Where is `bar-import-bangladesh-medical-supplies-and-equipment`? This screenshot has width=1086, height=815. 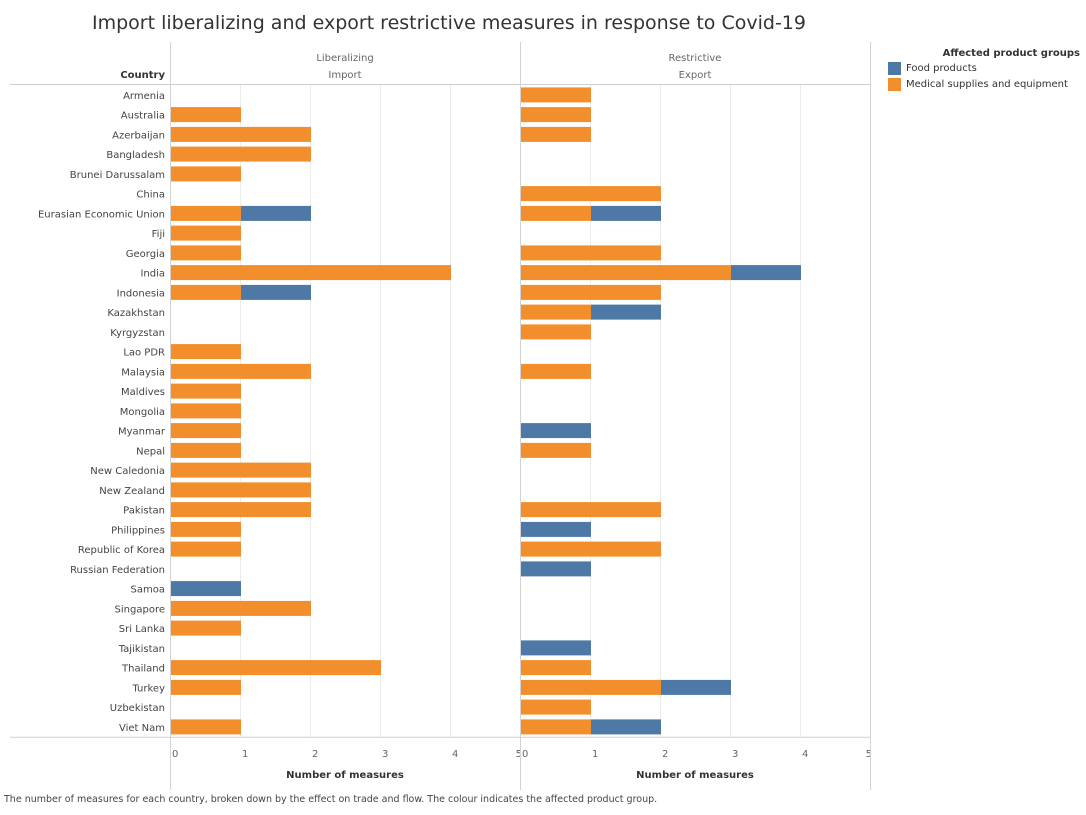 bar-import-bangladesh-medical-supplies-and-equipment is located at coordinates (241, 154).